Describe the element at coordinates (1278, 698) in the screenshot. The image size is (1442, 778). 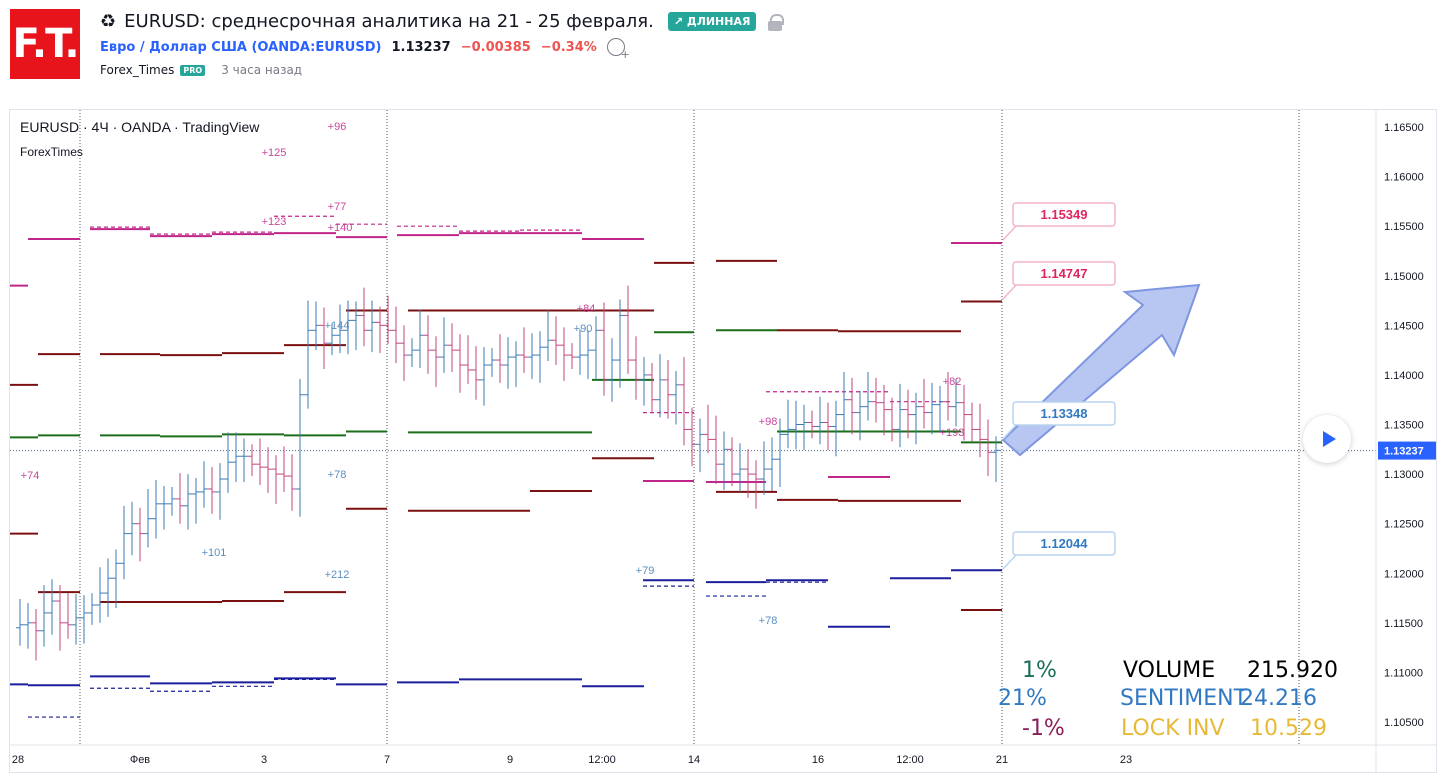
I see `sentiment-value: 24.216` at that location.